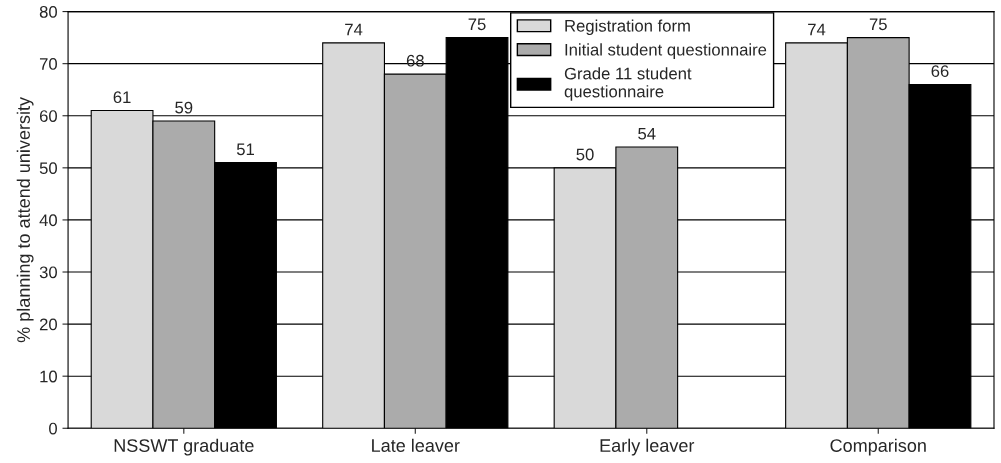 The height and width of the screenshot is (463, 1001). Describe the element at coordinates (245, 149) in the screenshot. I see `data-label: 51` at that location.